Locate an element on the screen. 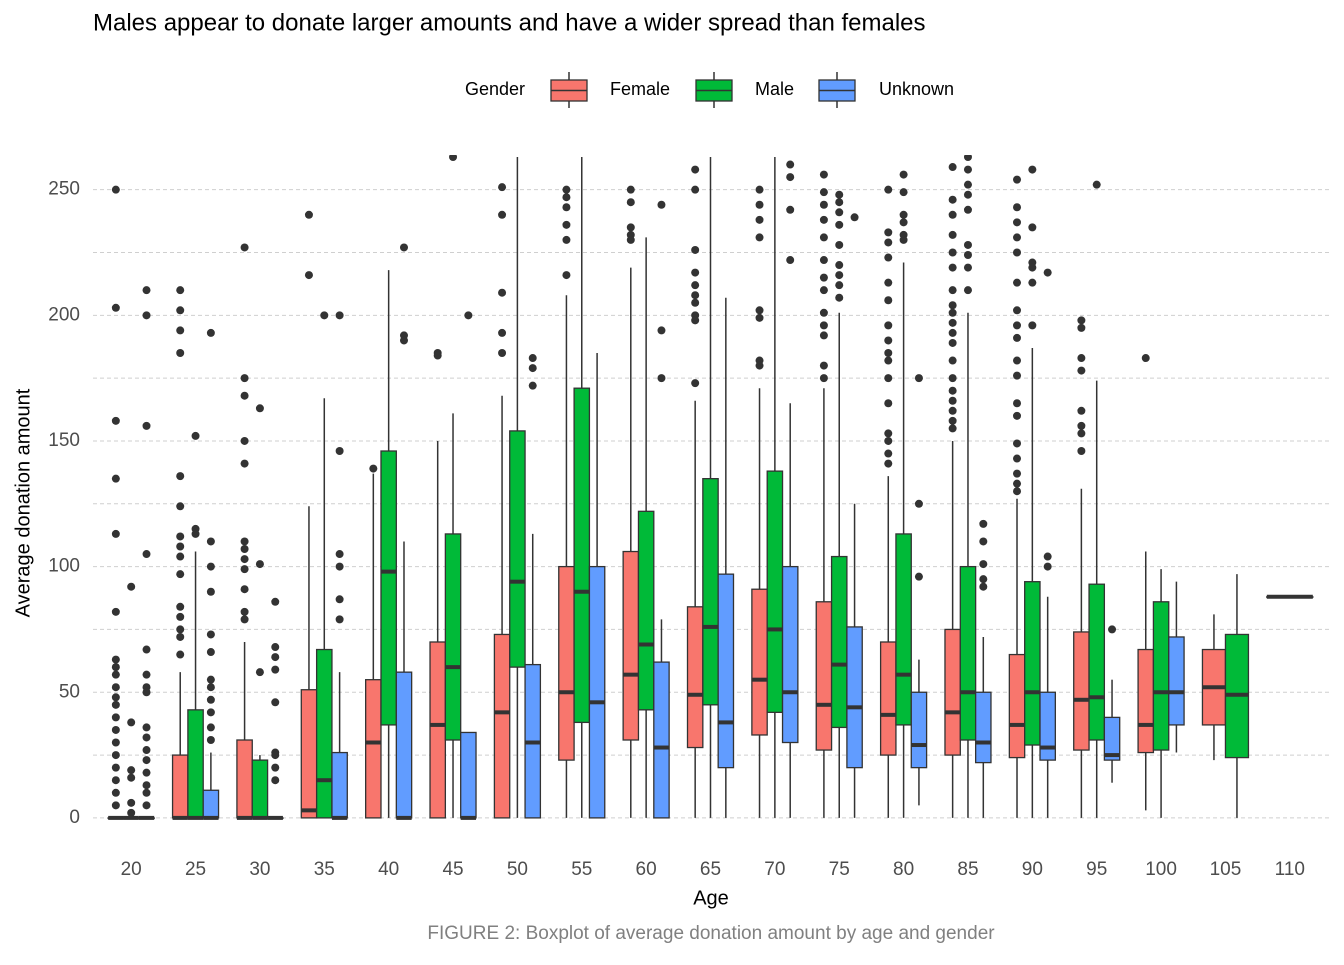  x-tick-label: 30 is located at coordinates (259, 869).